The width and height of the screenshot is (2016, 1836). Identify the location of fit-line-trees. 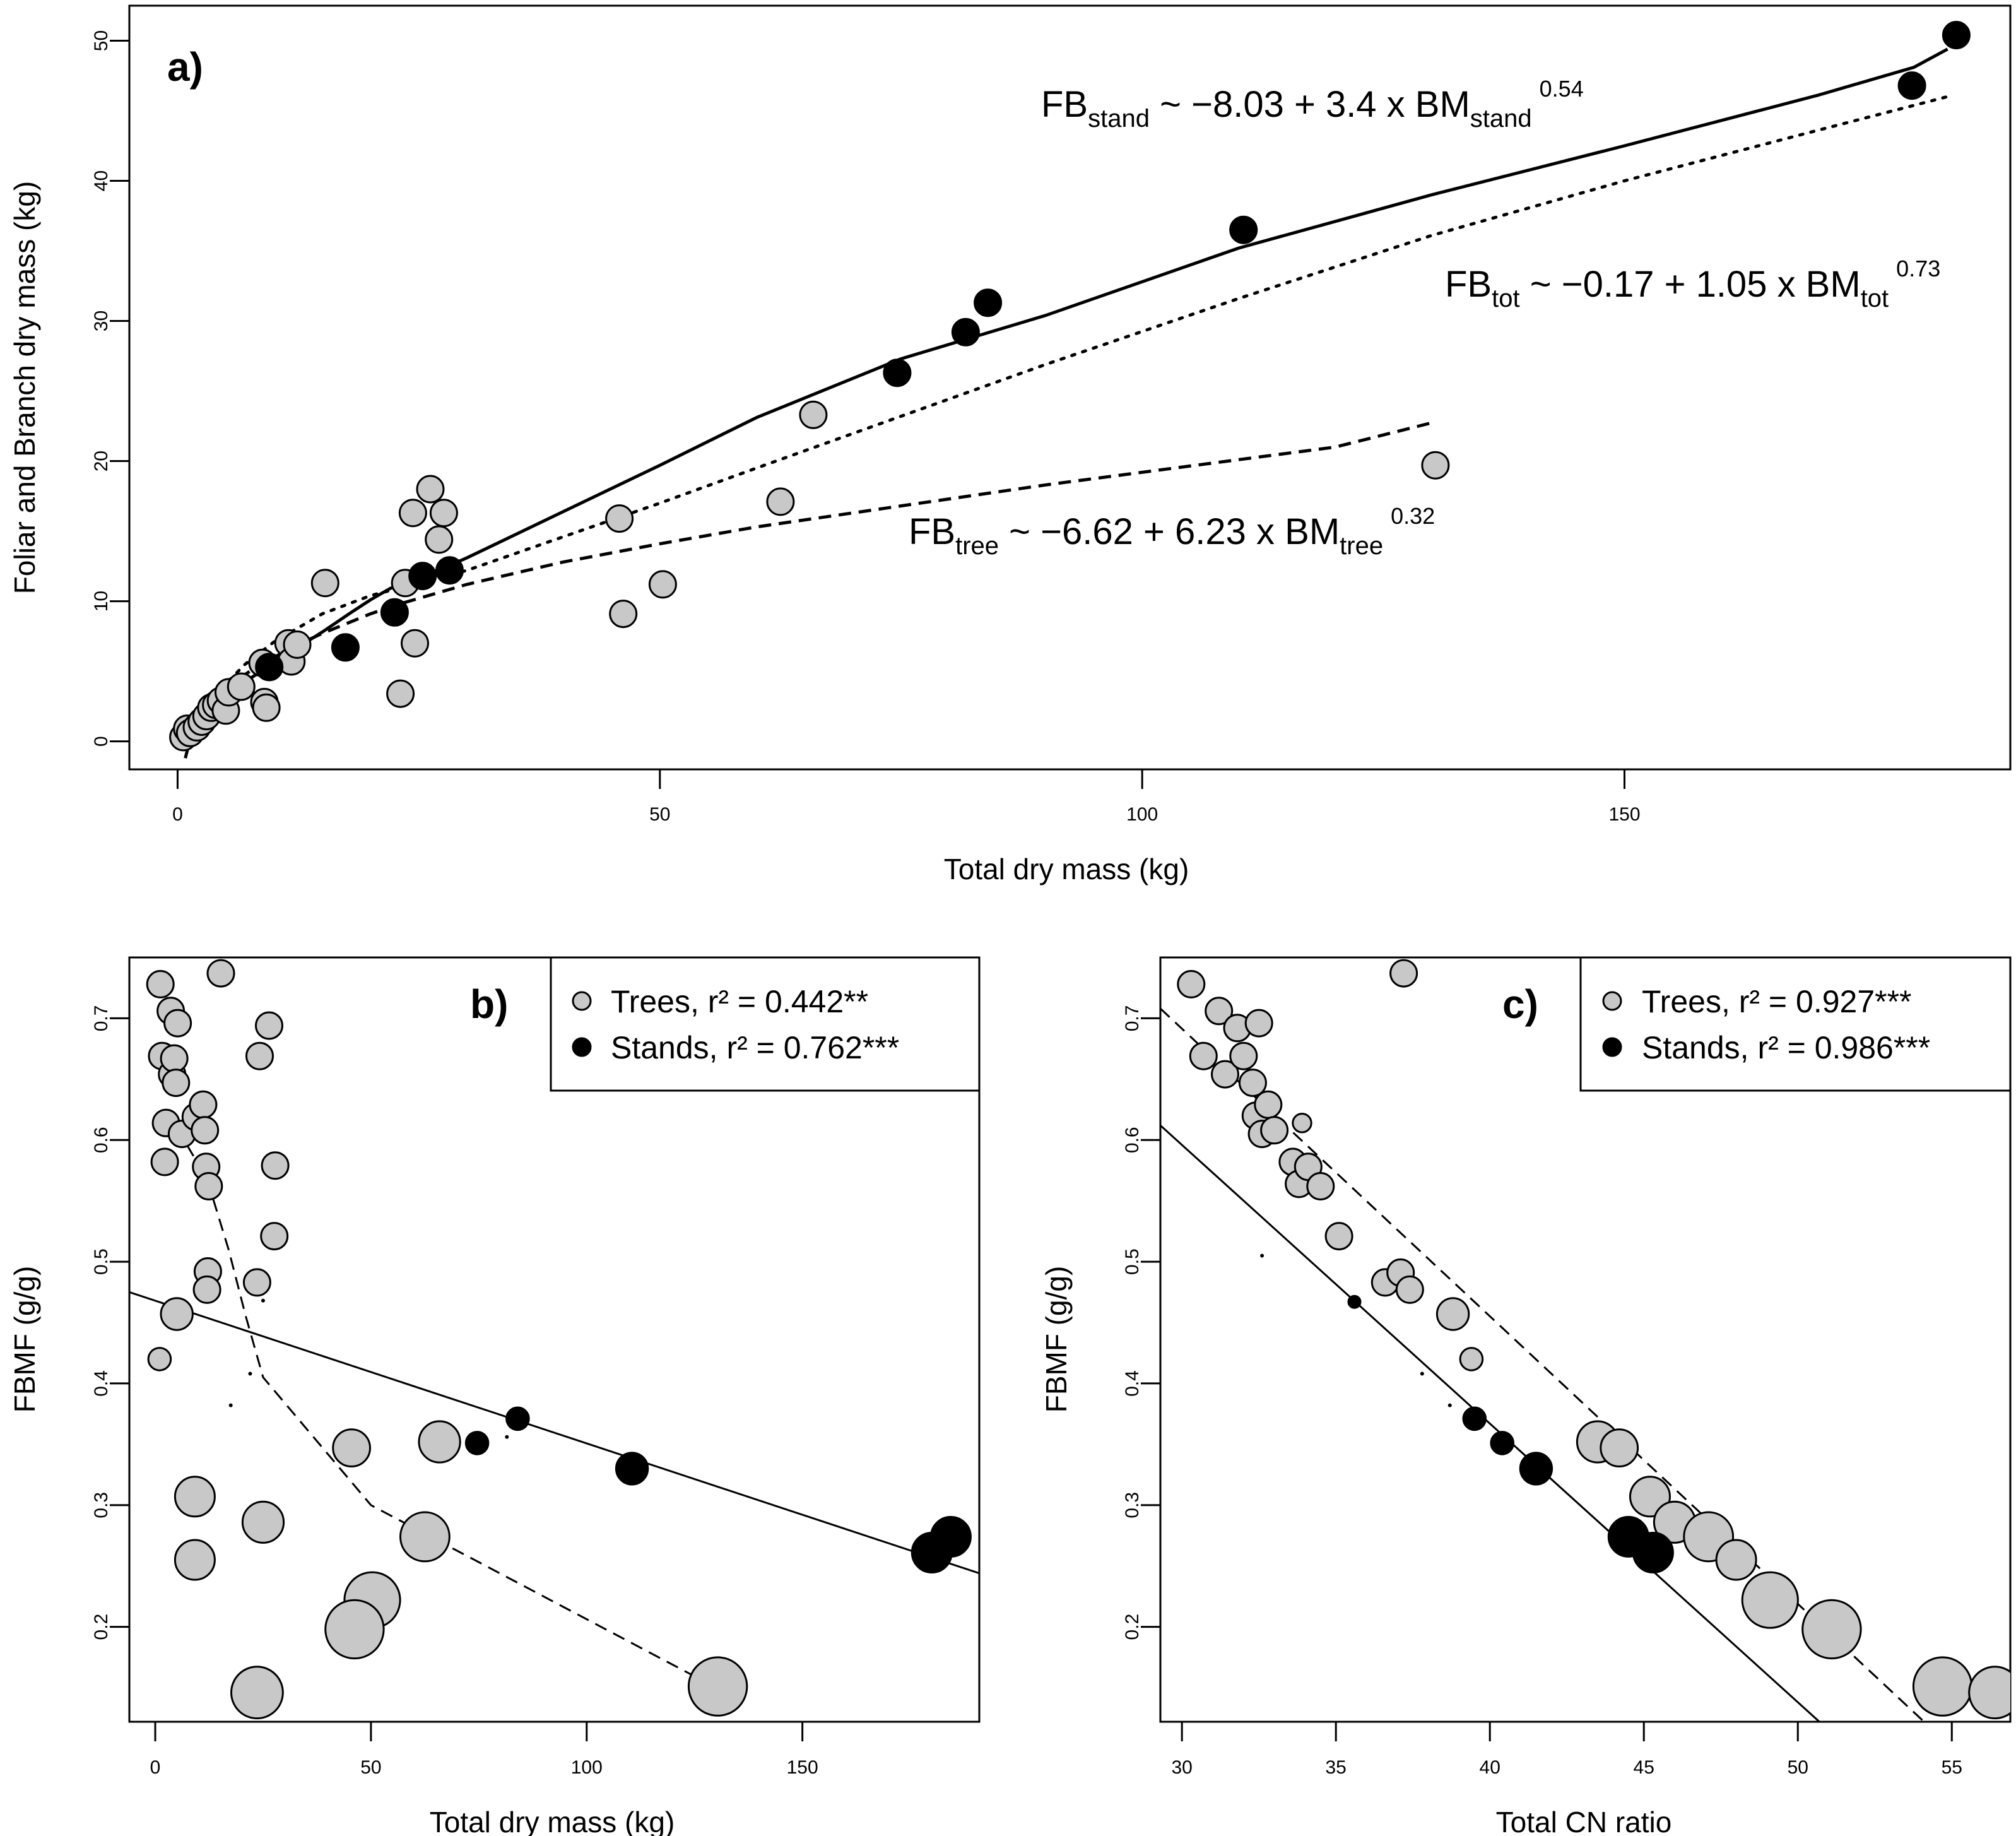
(446, 1408).